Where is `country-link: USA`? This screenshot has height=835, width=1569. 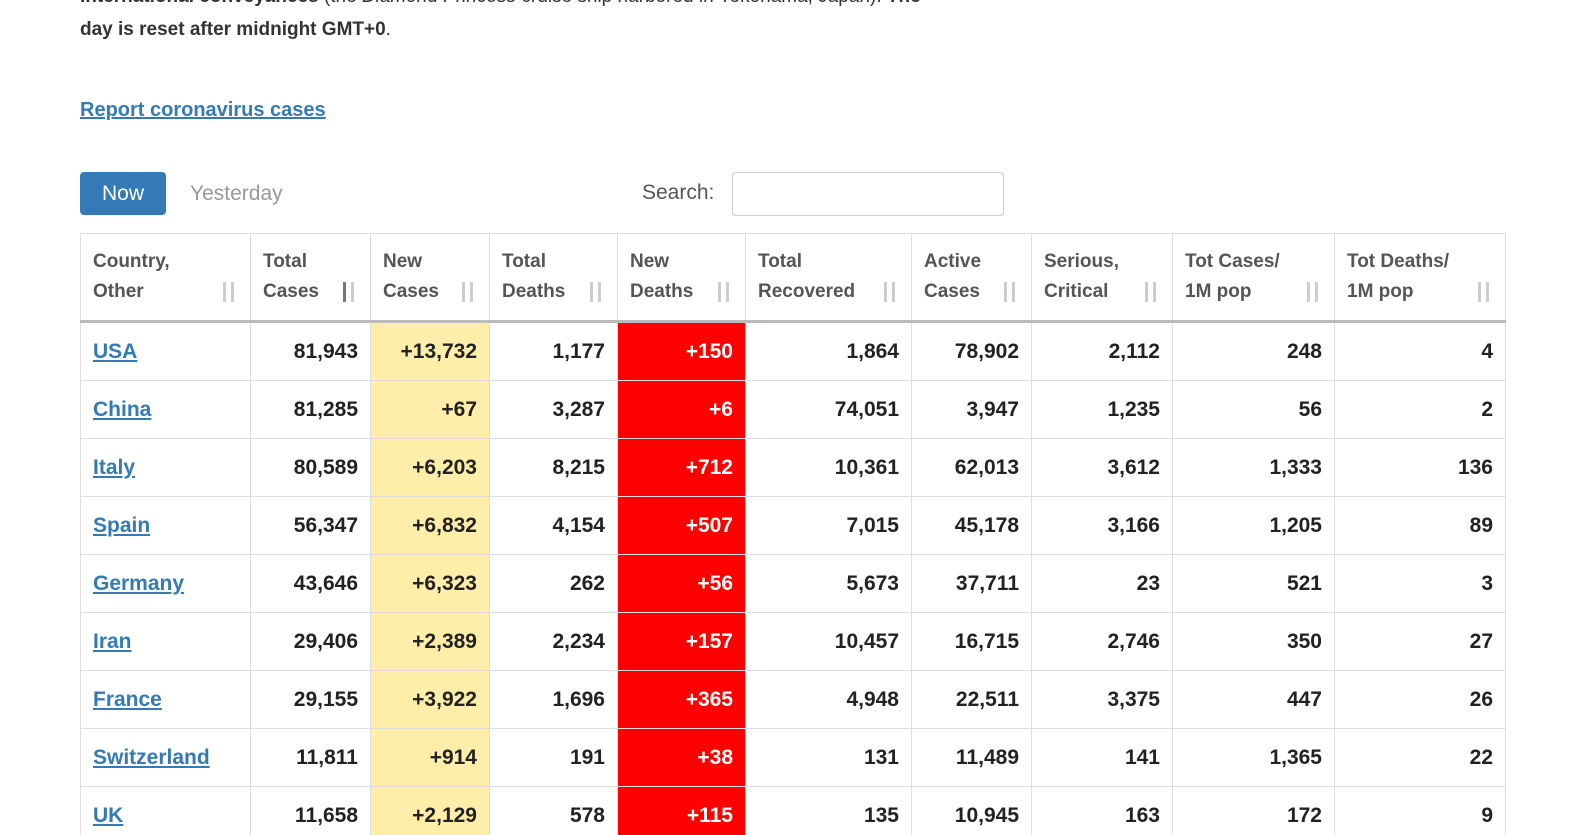
country-link: USA is located at coordinates (115, 351).